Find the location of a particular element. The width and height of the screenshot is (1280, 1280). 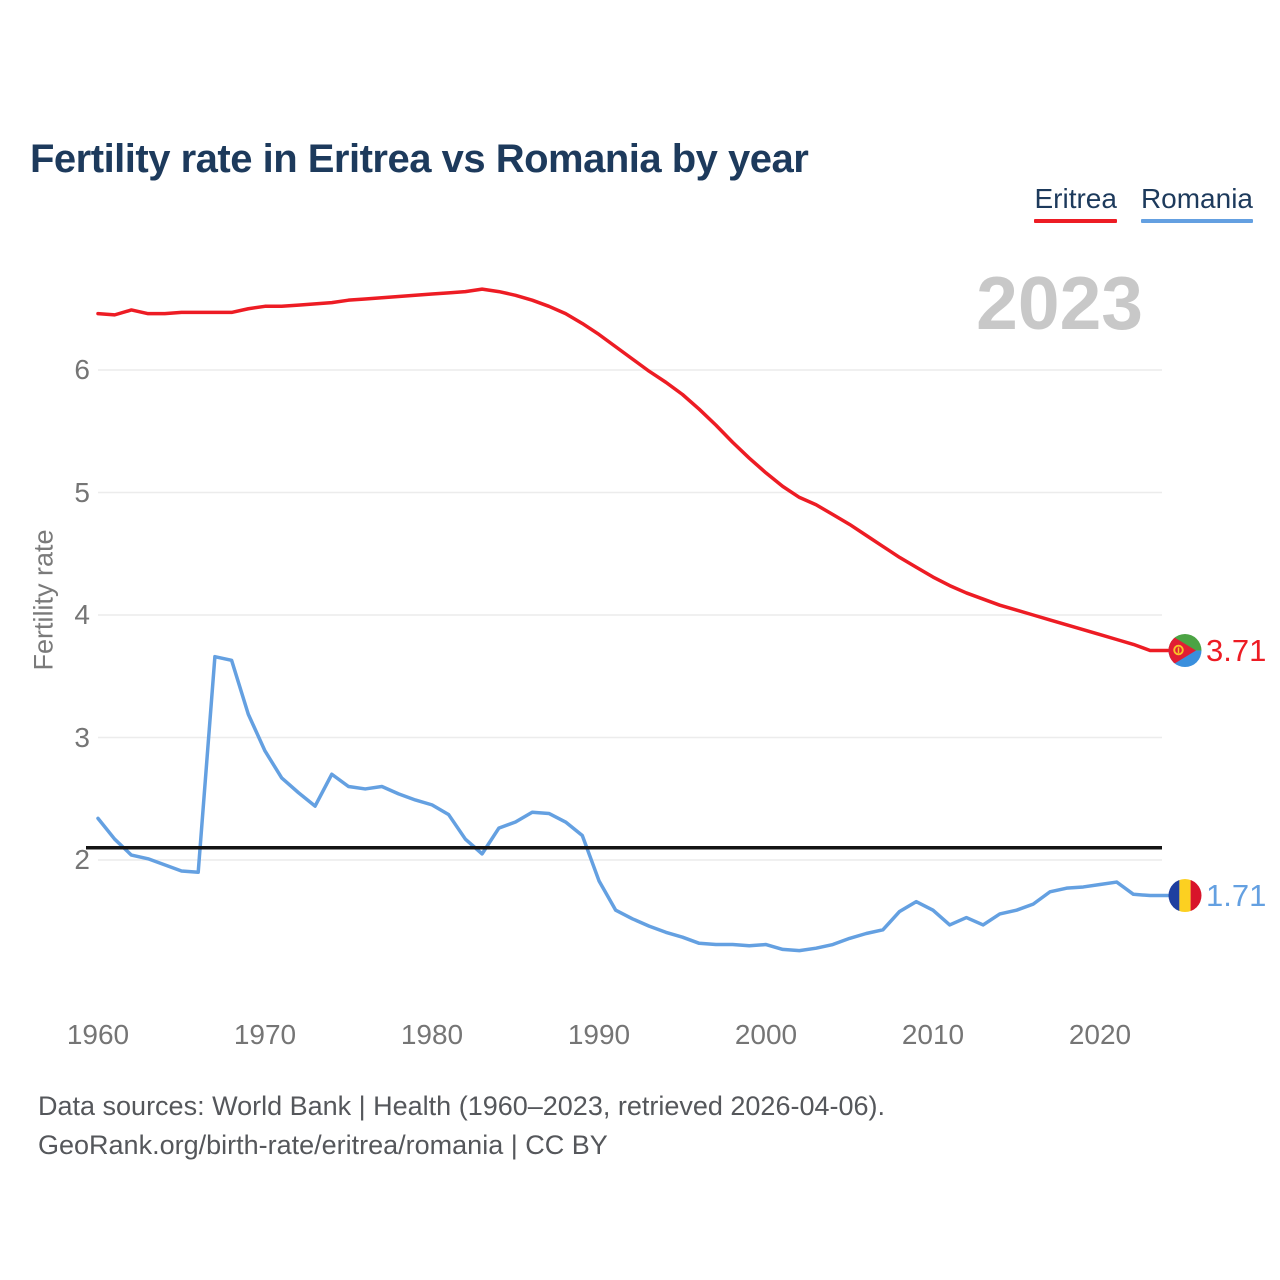

chart-legend: Eritrea Romania is located at coordinates (1143, 203).